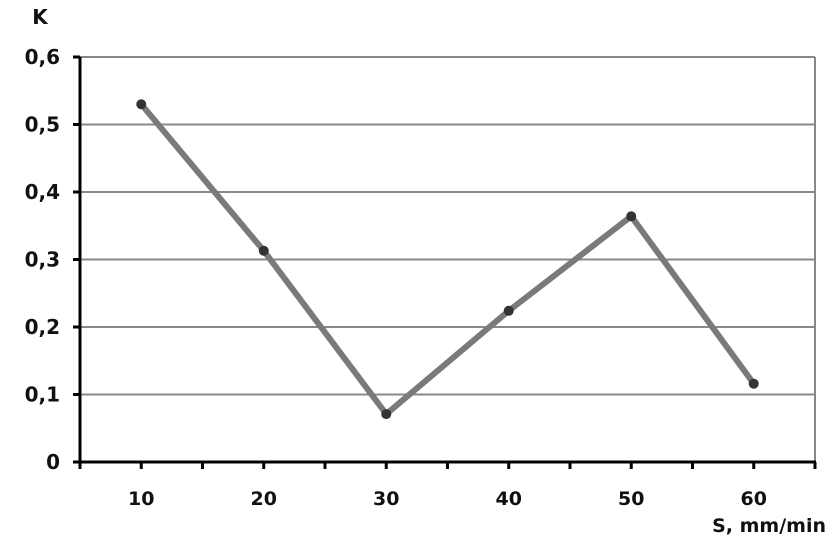 This screenshot has width=831, height=546. Describe the element at coordinates (42, 192) in the screenshot. I see `y-tick-label: 0,4` at that location.